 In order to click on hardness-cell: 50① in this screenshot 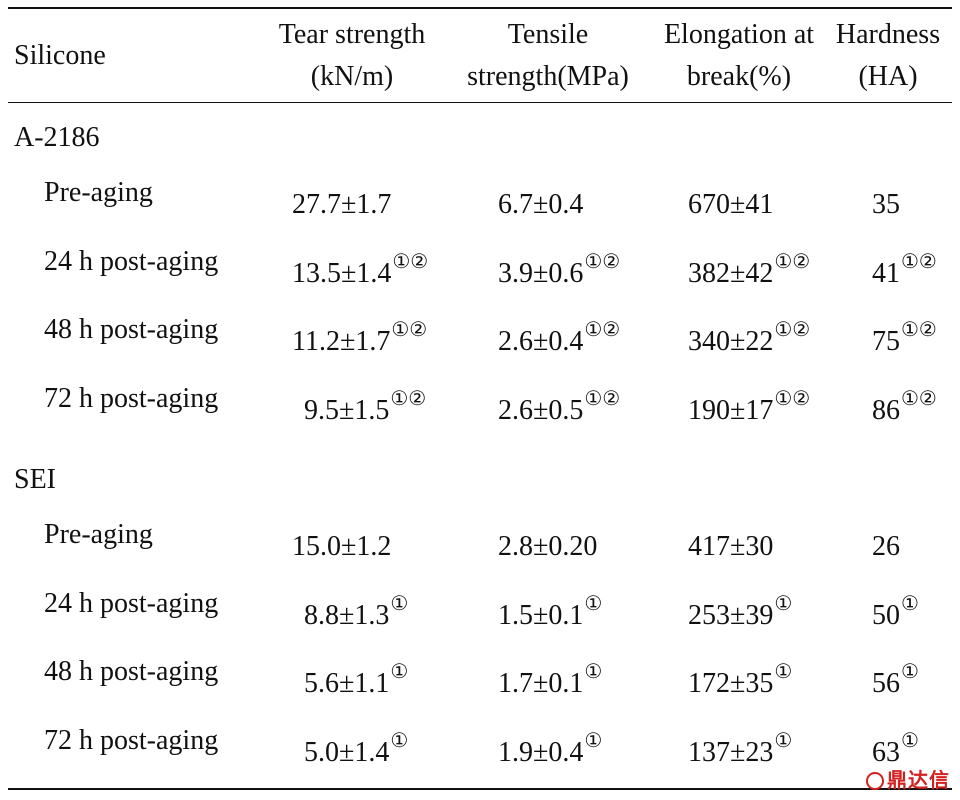, I will do `click(895, 610)`.